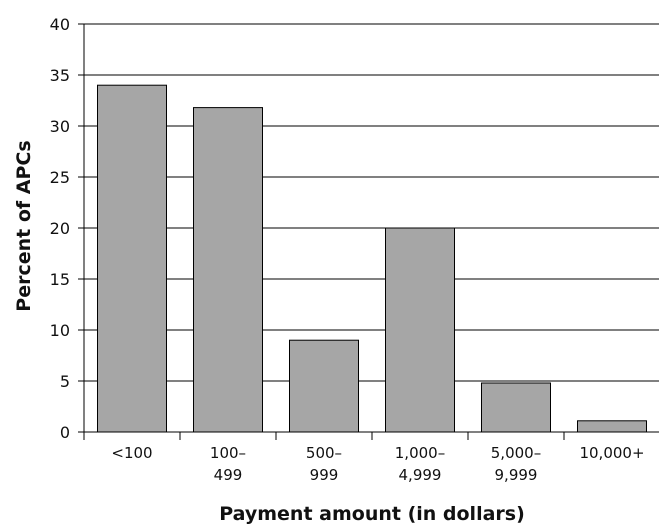  I want to click on y-tick-label: 10, so click(60, 330).